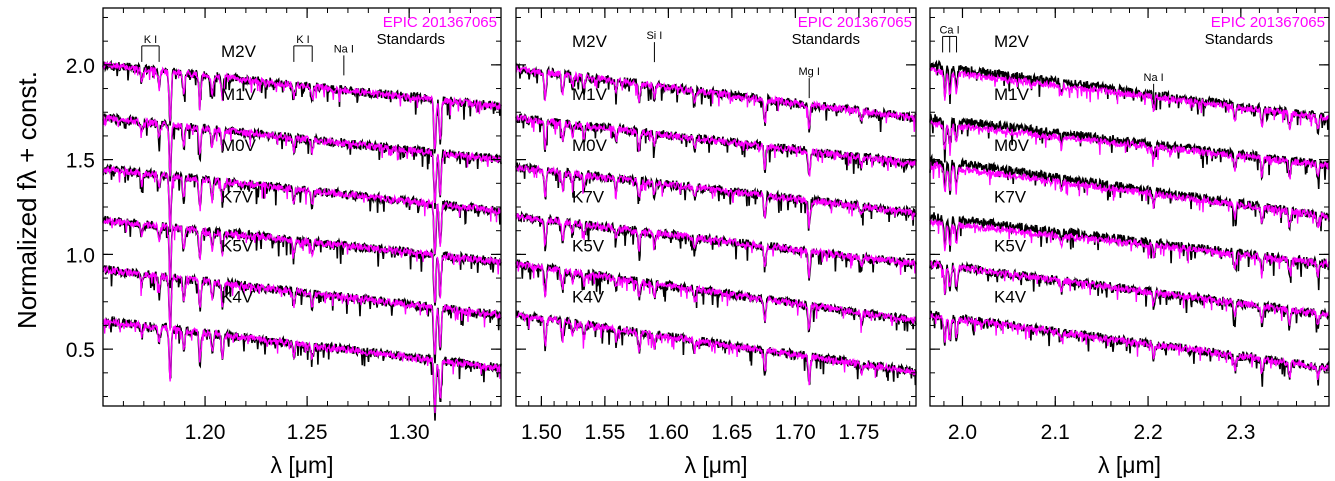 The height and width of the screenshot is (481, 1335). Describe the element at coordinates (654, 36) in the screenshot. I see `line-annotation: Si I` at that location.